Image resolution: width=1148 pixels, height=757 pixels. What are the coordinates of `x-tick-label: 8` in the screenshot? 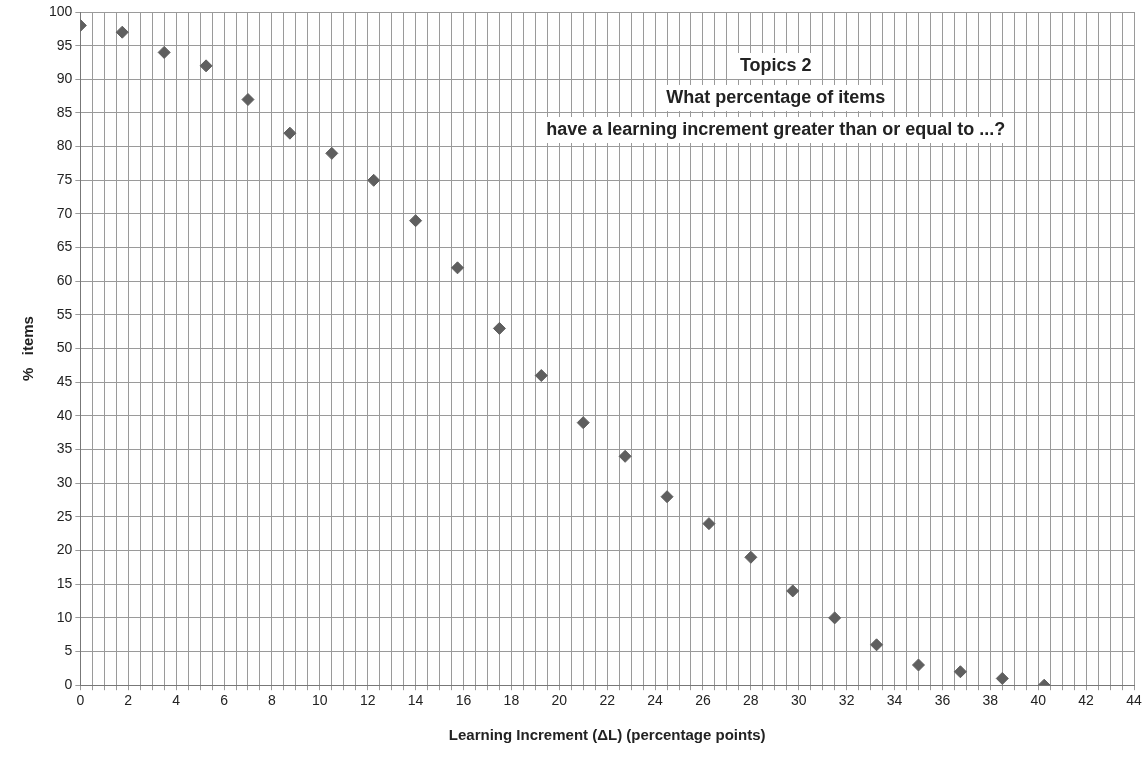 It's located at (272, 700).